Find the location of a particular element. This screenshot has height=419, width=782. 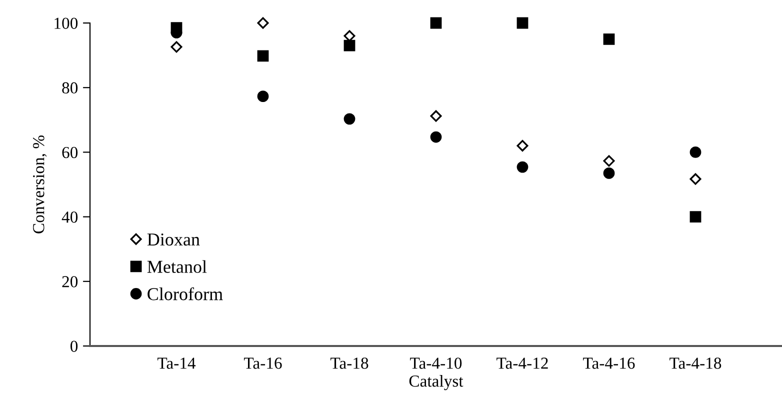

y-tick-label: 80 is located at coordinates (70, 88).